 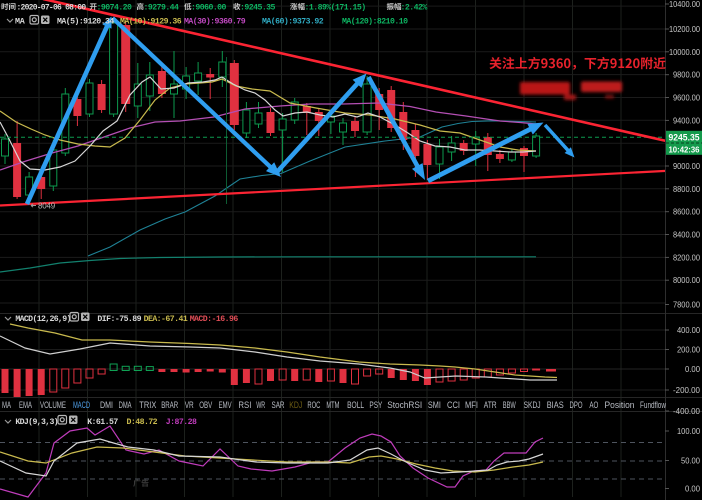 What do you see at coordinates (490, 405) in the screenshot?
I see `svg-text: ATR` at bounding box center [490, 405].